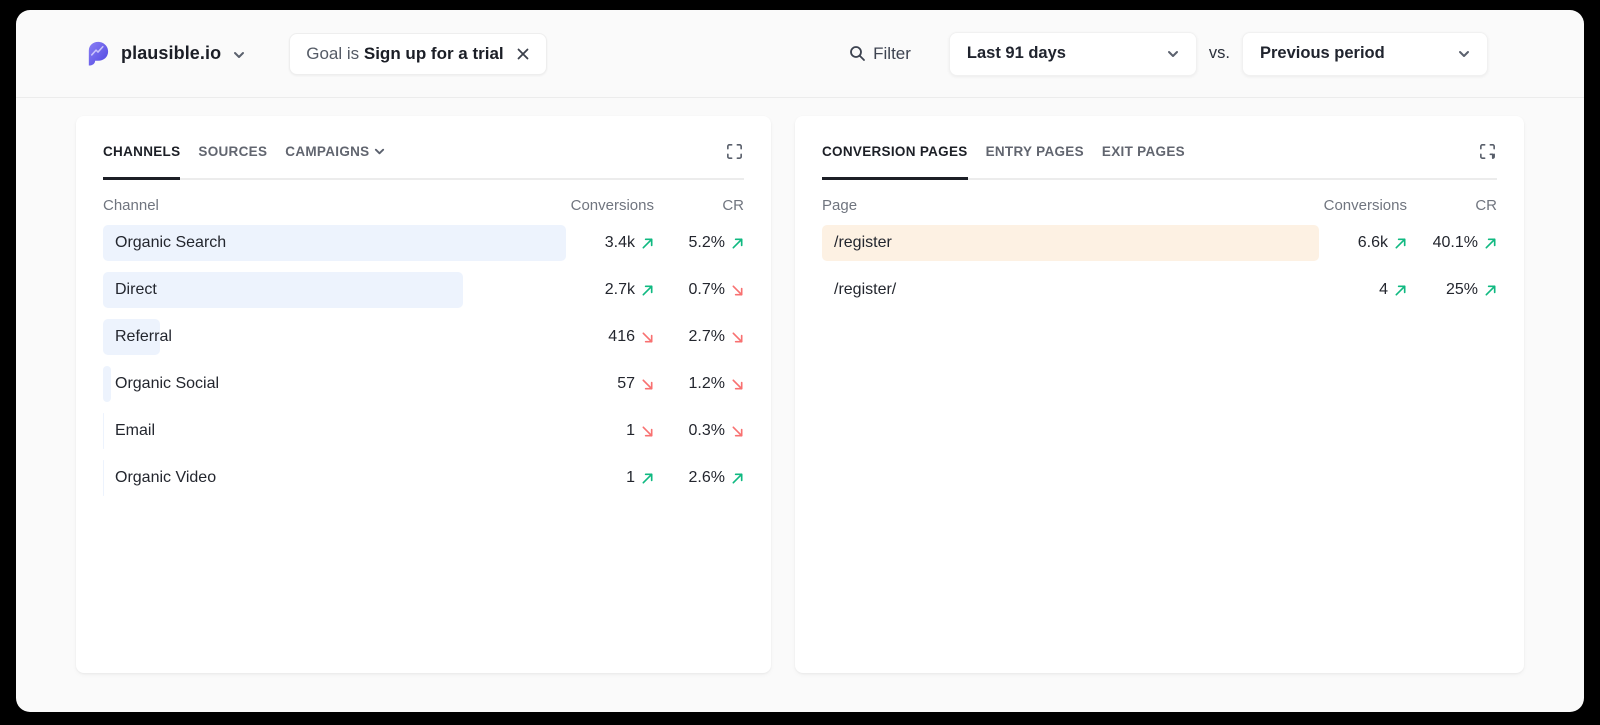 This screenshot has width=1600, height=725. Describe the element at coordinates (171, 242) in the screenshot. I see `row-label: Organic Search` at that location.